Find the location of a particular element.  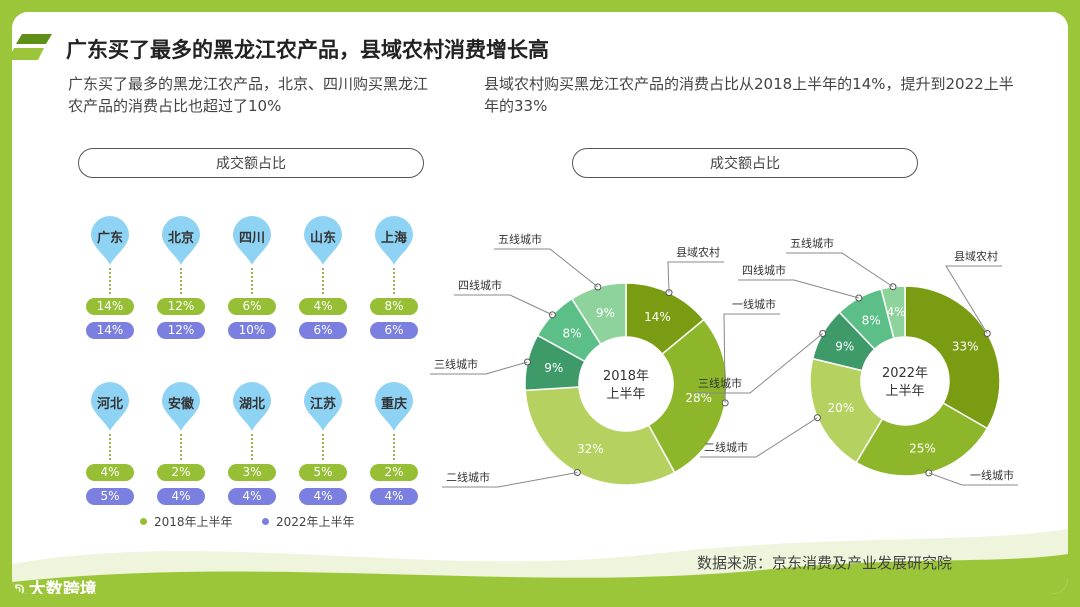

slice-value-label: 14% is located at coordinates (657, 317).